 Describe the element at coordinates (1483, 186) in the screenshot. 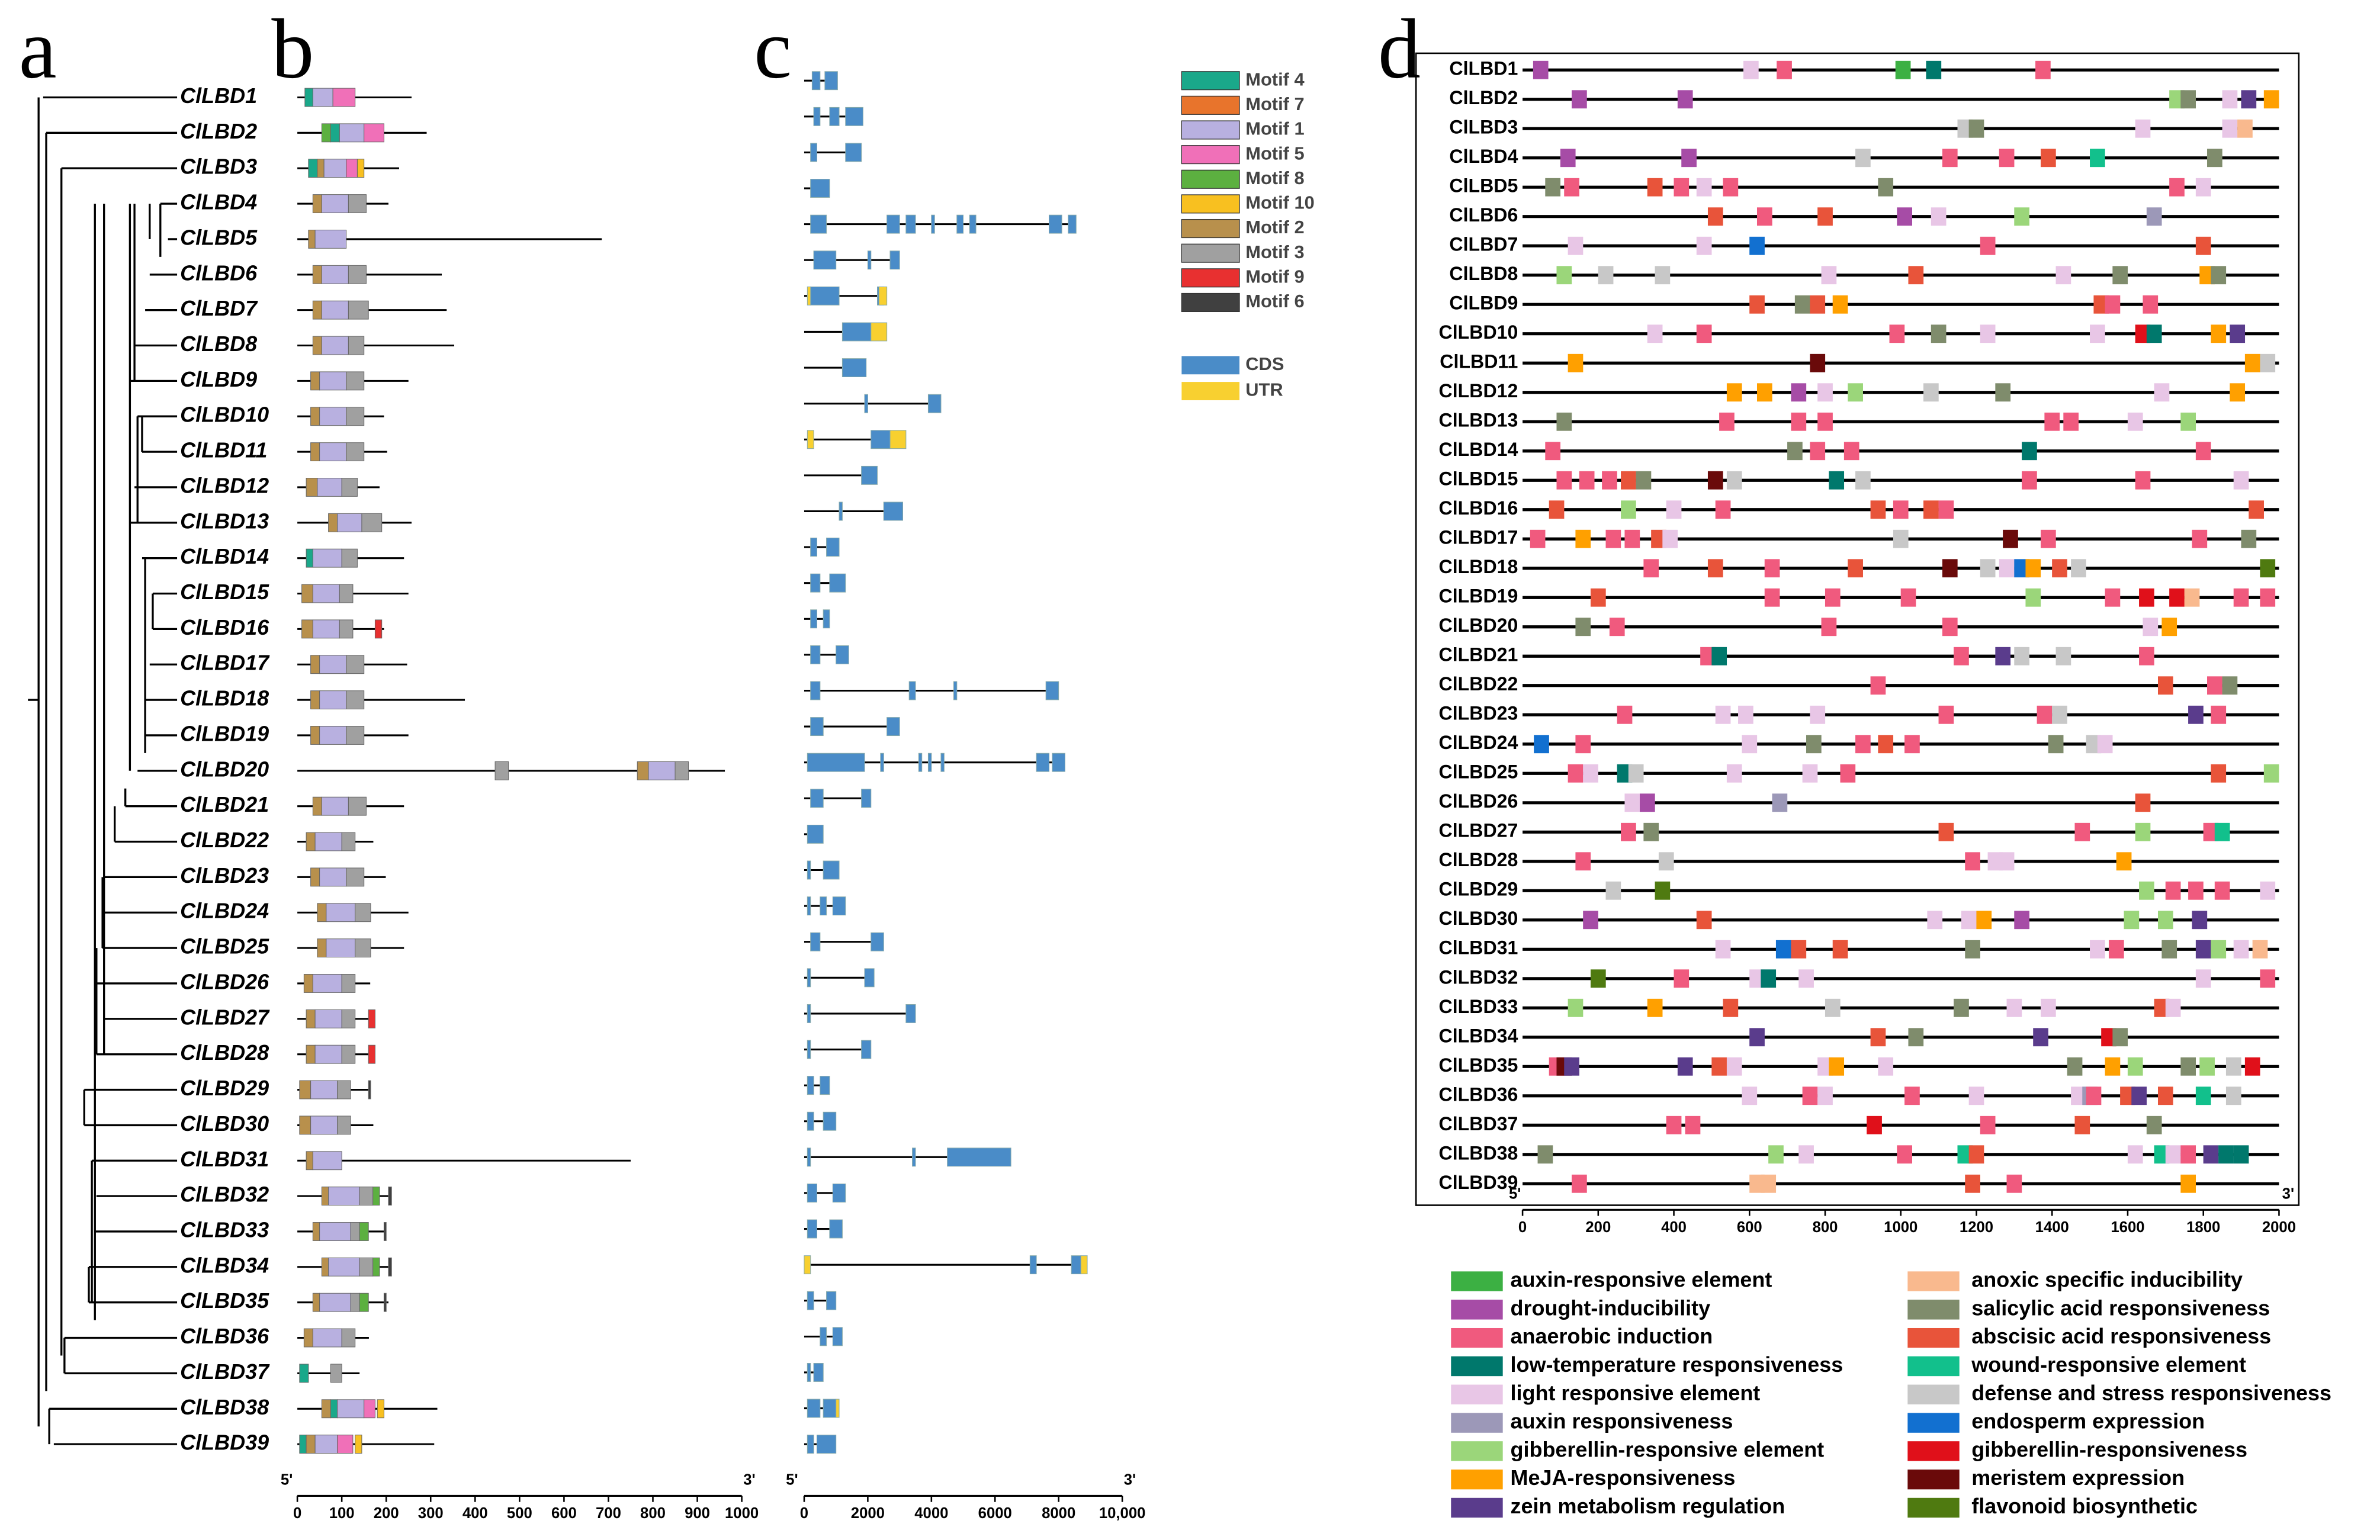

I see `gene-label: ClLBD5` at that location.